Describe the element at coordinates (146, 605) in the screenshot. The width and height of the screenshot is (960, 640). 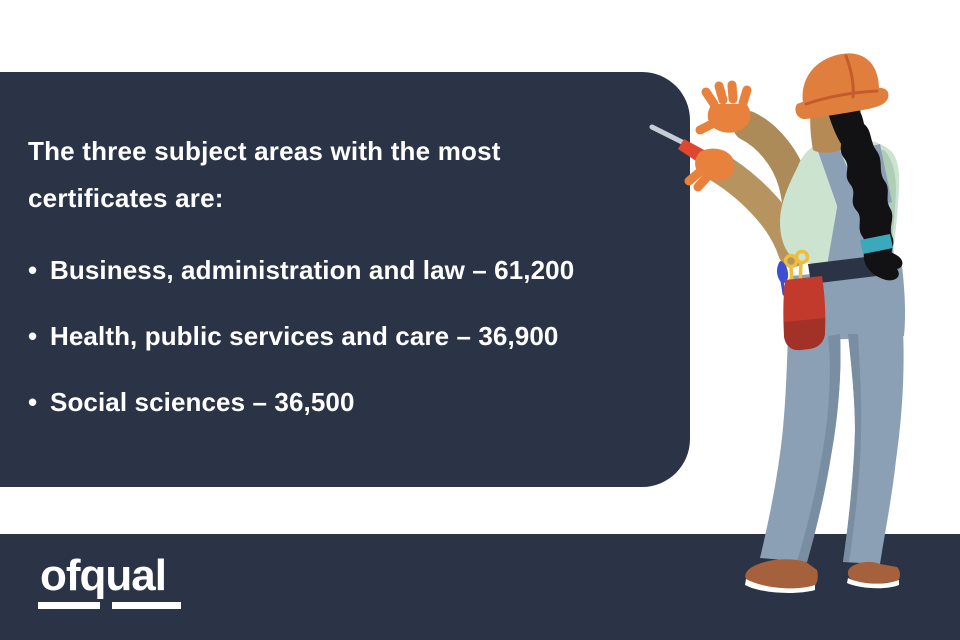
I see `logo-underline-right` at that location.